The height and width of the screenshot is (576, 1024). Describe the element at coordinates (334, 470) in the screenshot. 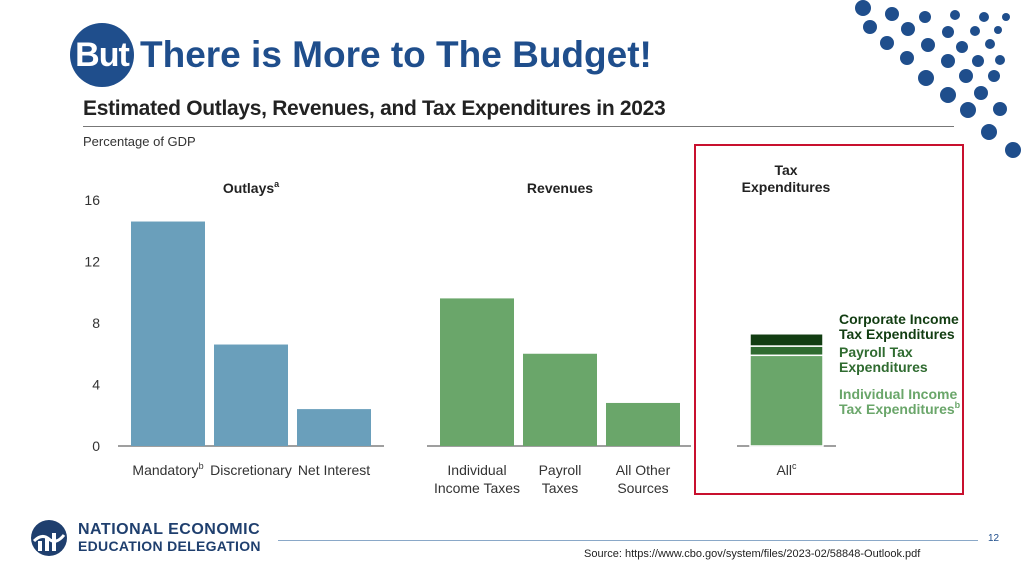

I see `x-tick-label: Net Interest` at that location.